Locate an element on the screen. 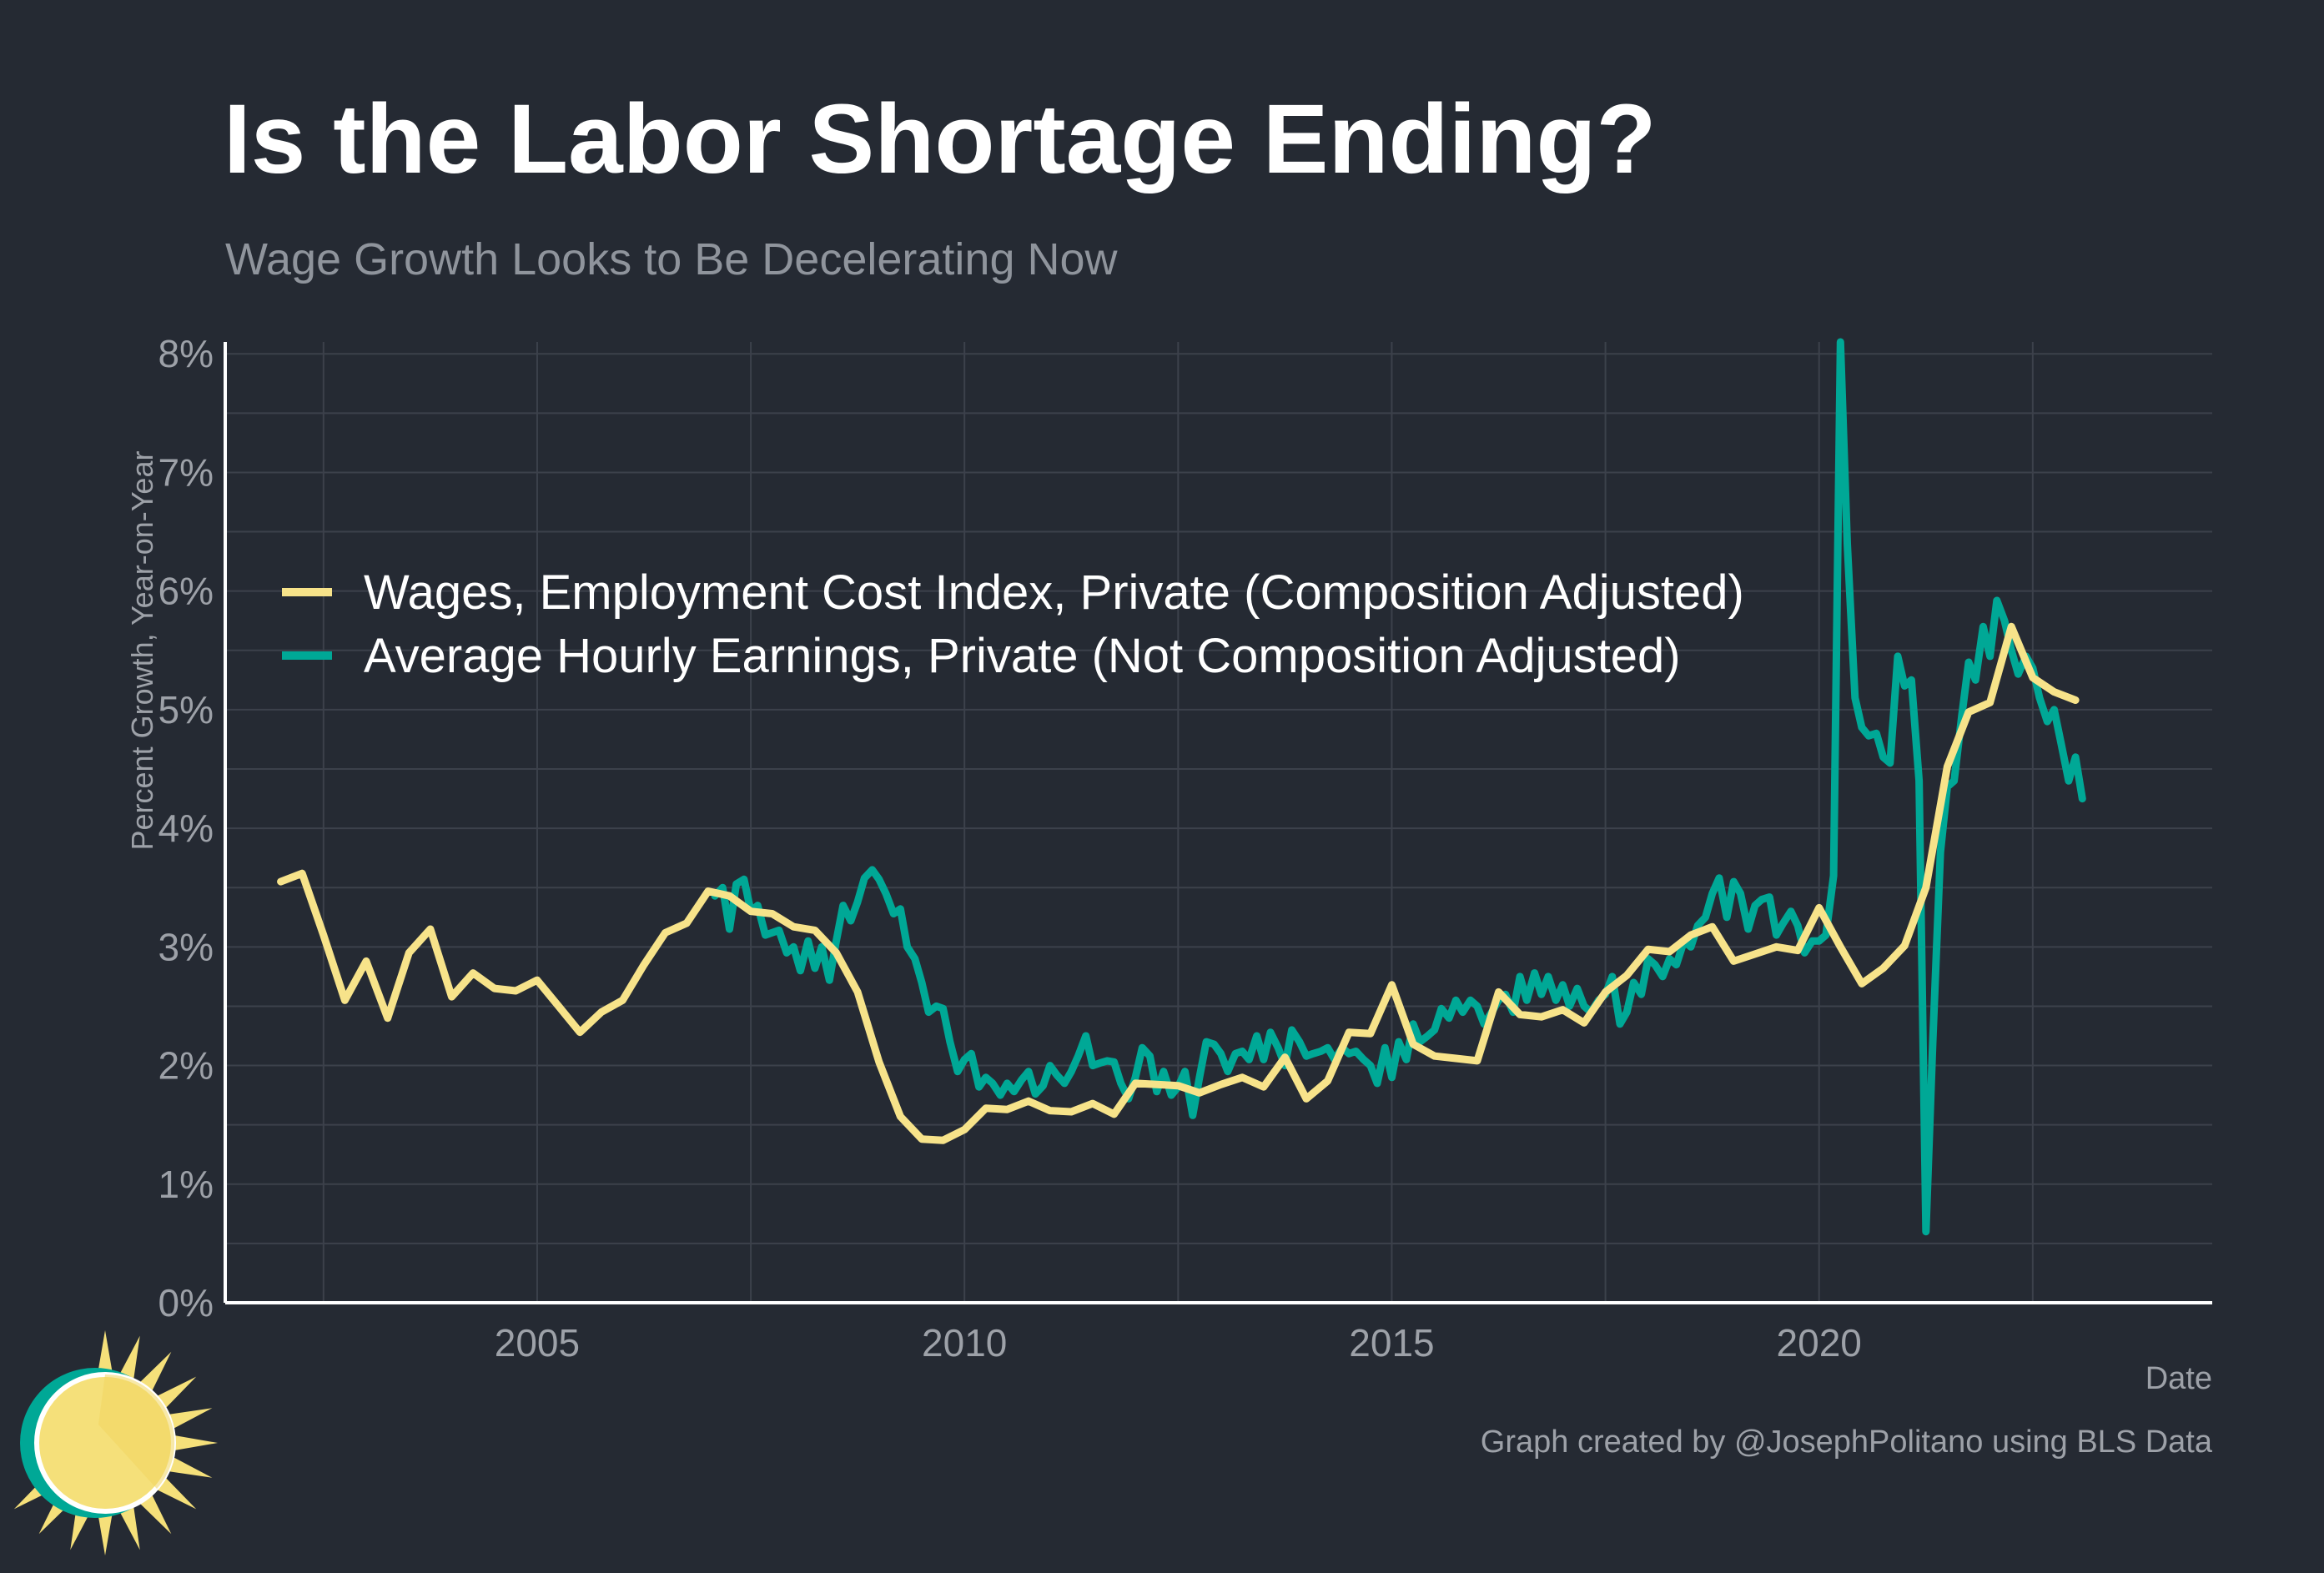  y-tick-label: 5% is located at coordinates (186, 709).